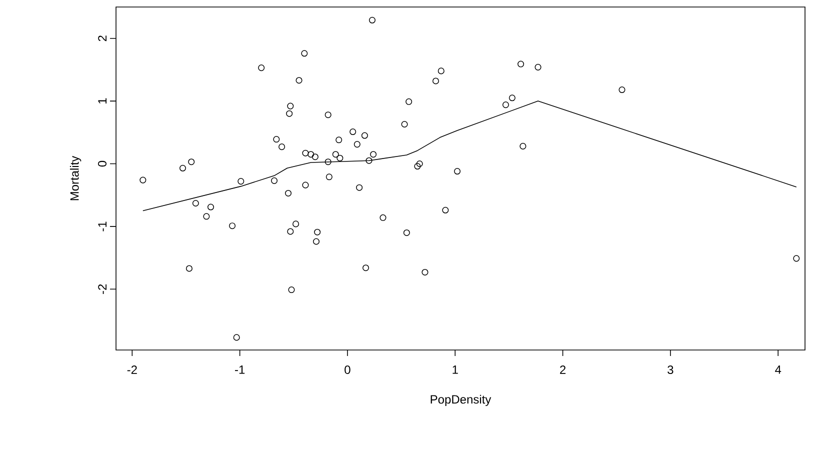  I want to click on y-tick-label: -2, so click(102, 289).